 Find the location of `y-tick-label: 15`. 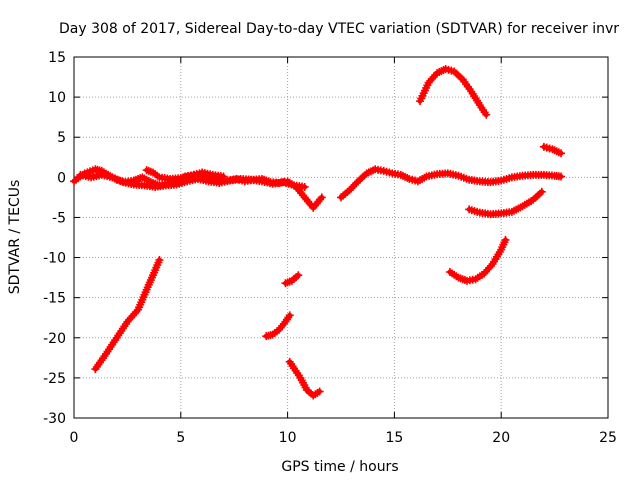

y-tick-label: 15 is located at coordinates (57, 58).